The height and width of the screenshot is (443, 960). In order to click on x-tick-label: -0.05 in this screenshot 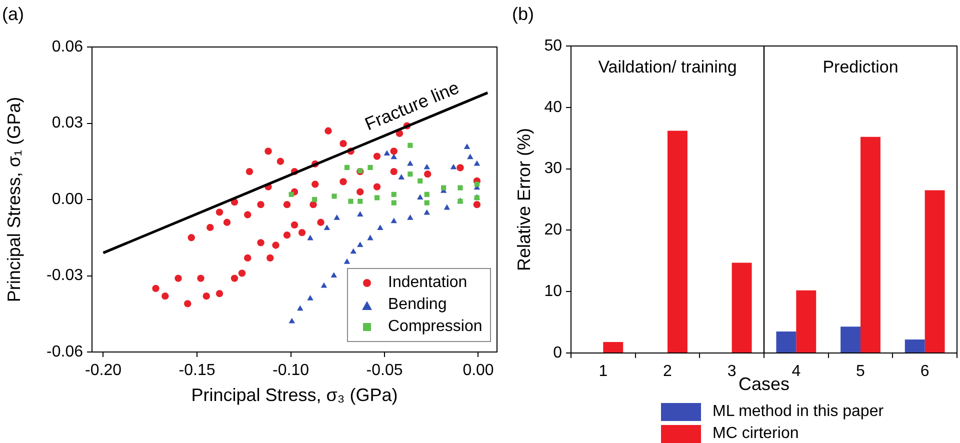, I will do `click(384, 371)`.